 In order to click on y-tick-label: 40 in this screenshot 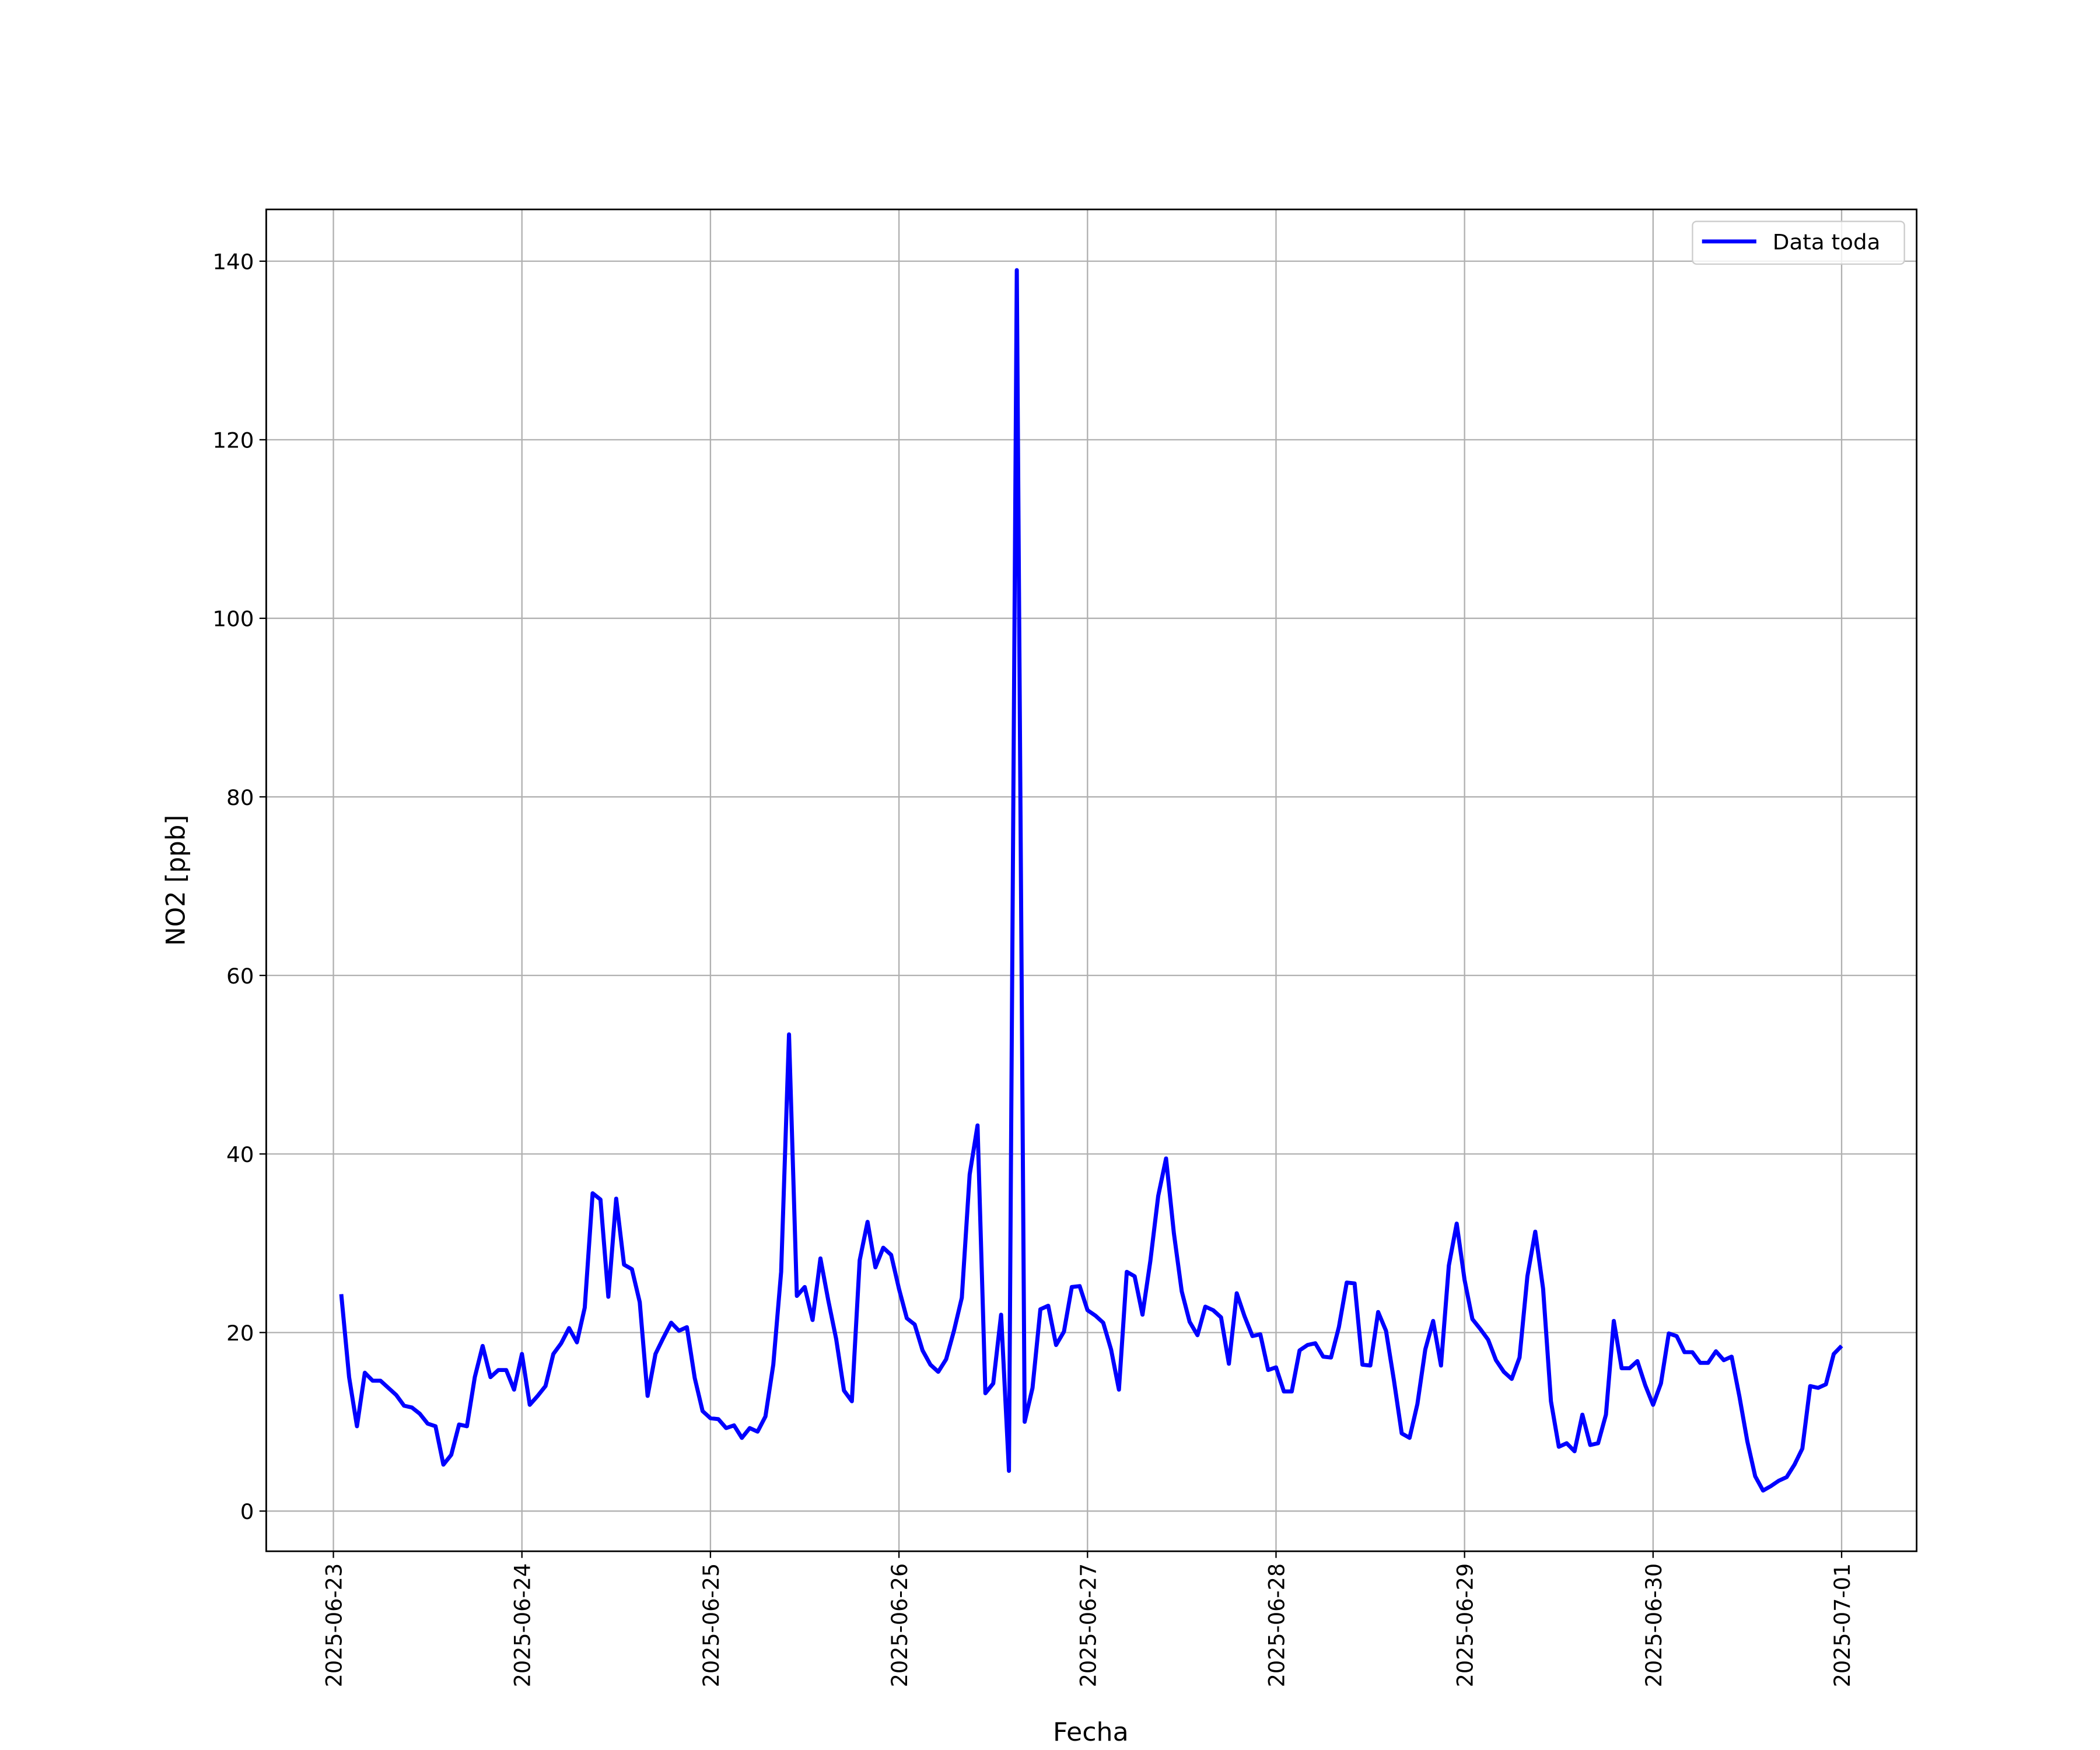, I will do `click(240, 1154)`.